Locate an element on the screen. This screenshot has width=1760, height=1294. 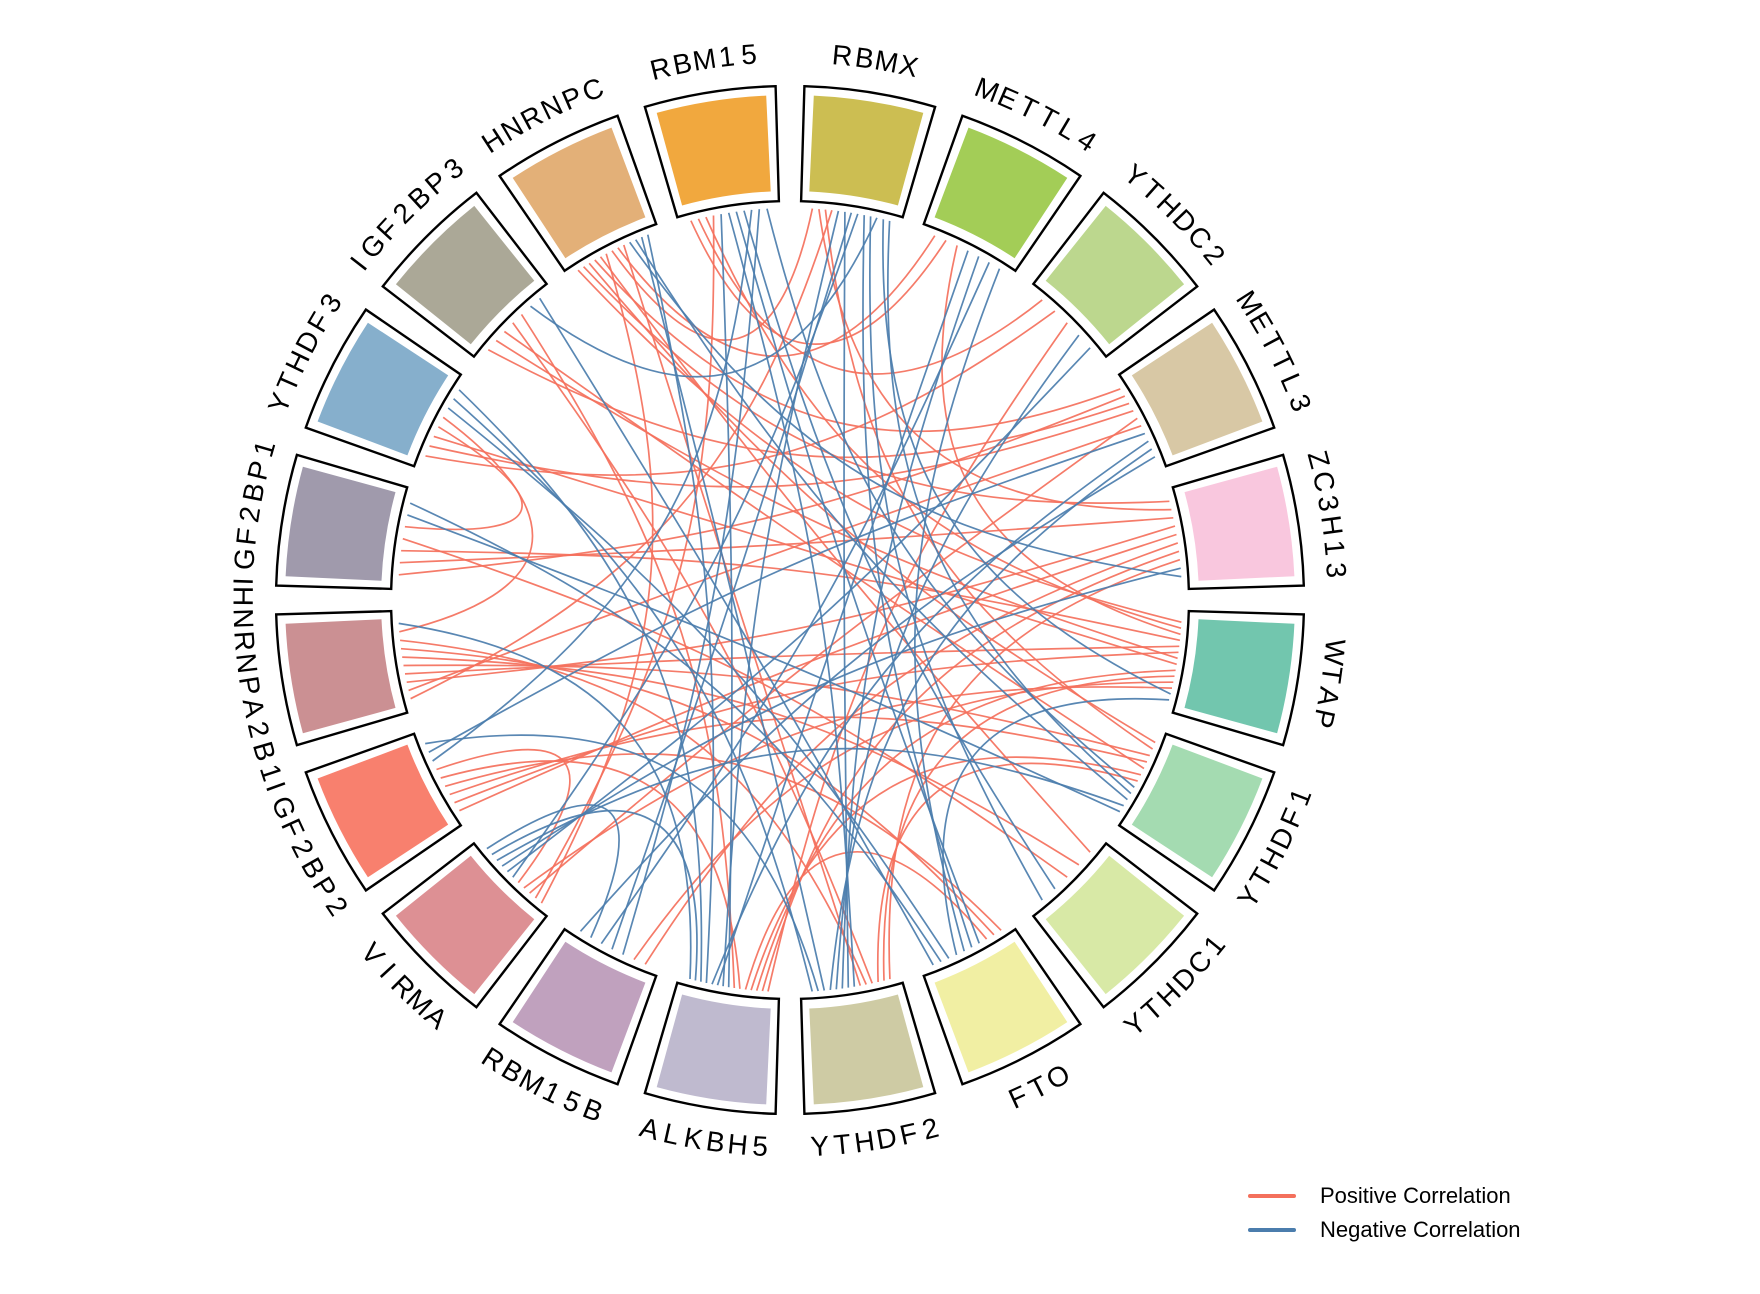
link-YTHDF1-RBMX-negative is located at coordinates (1009, 507).